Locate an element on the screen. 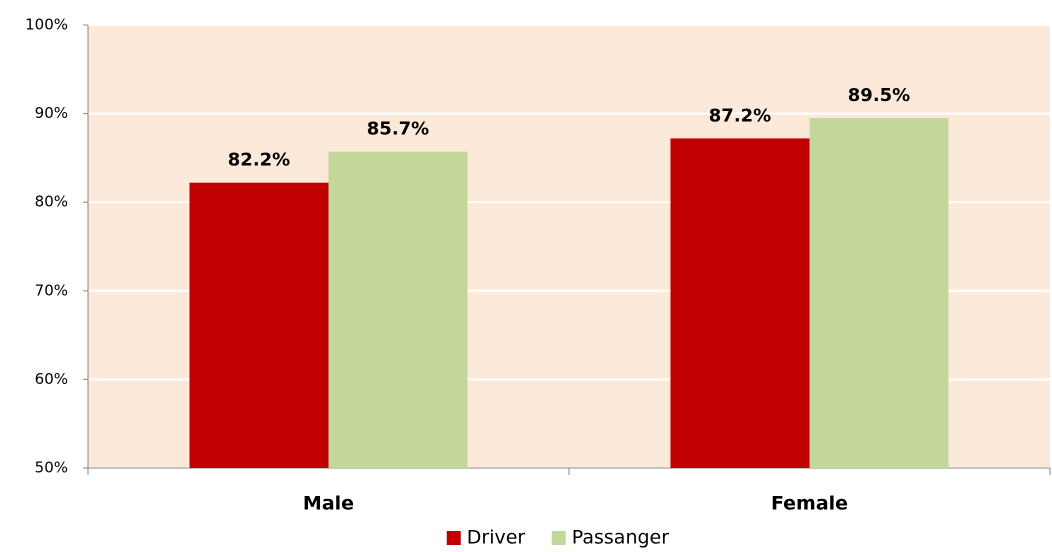  y-tick-label: 90% is located at coordinates (51, 113).